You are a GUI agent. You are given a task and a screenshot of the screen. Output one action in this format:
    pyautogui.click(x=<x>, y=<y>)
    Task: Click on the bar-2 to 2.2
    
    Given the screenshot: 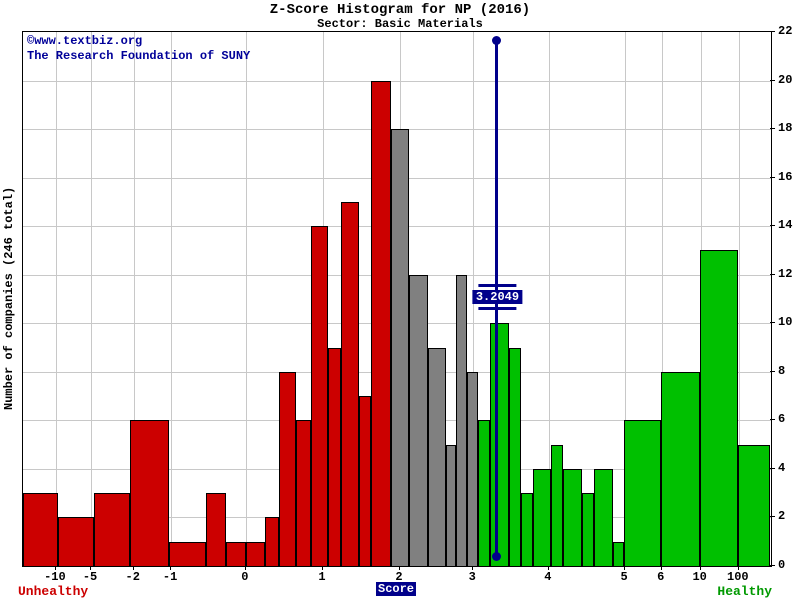 What is the action you would take?
    pyautogui.click(x=399, y=347)
    